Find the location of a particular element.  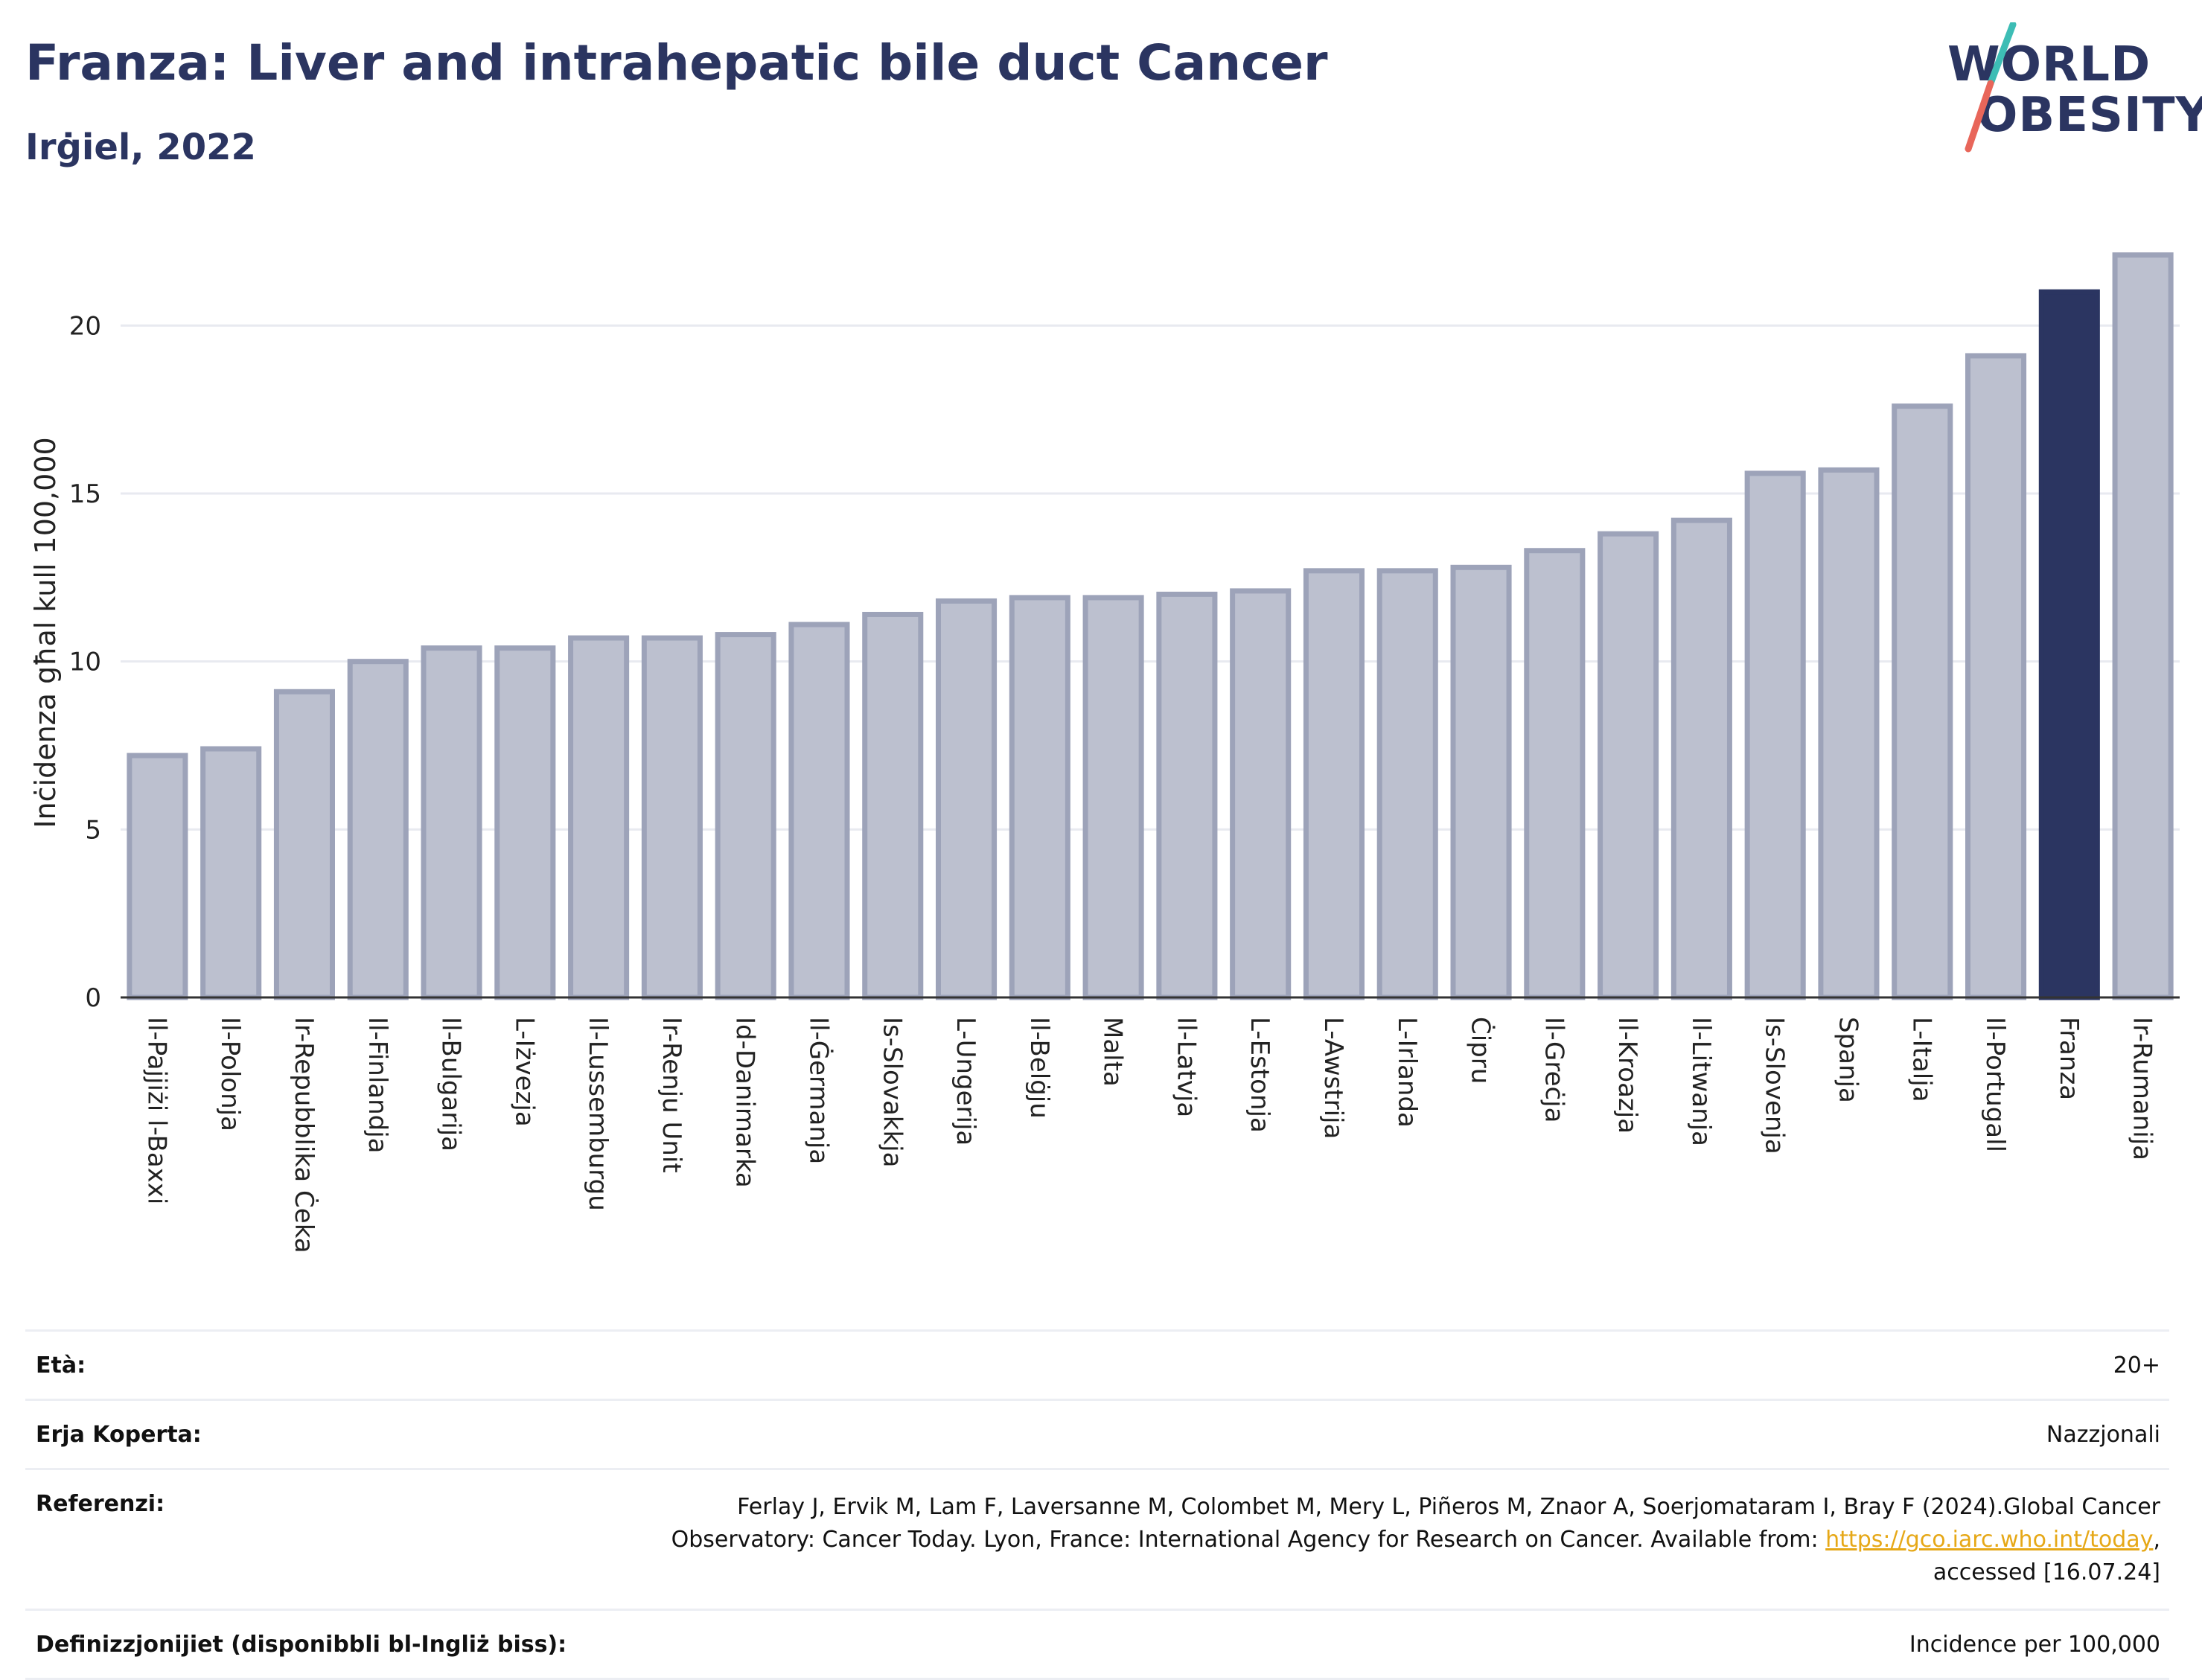

reference-line3: accessed [16.07.24] is located at coordinates (2047, 1572).